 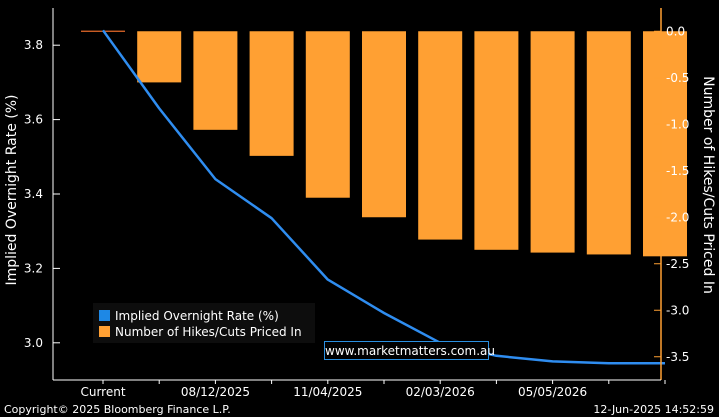 I want to click on left-tick-label: 3.0, so click(x=33, y=343).